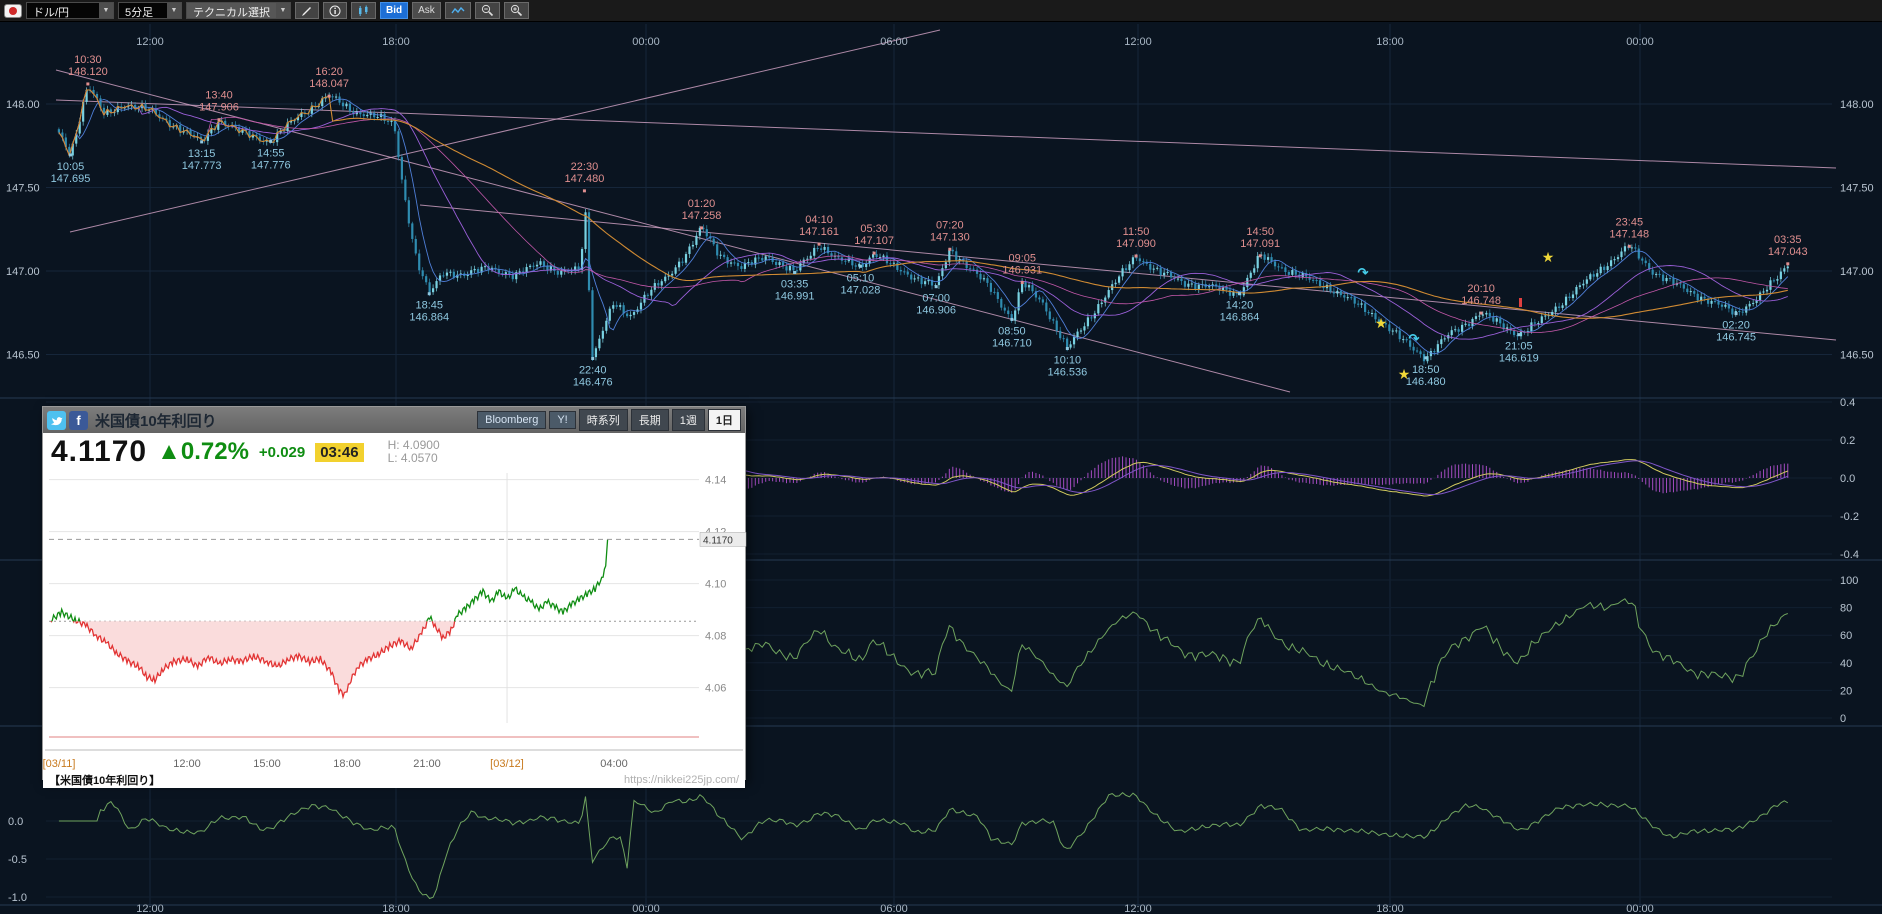 Image resolution: width=1882 pixels, height=914 pixels. Describe the element at coordinates (715, 481) in the screenshot. I see `svg-text: 4.14` at that location.